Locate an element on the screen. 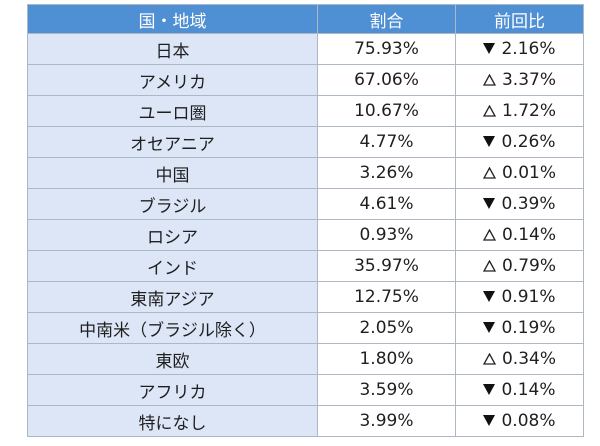  share-cell: 0.93% is located at coordinates (386, 235).